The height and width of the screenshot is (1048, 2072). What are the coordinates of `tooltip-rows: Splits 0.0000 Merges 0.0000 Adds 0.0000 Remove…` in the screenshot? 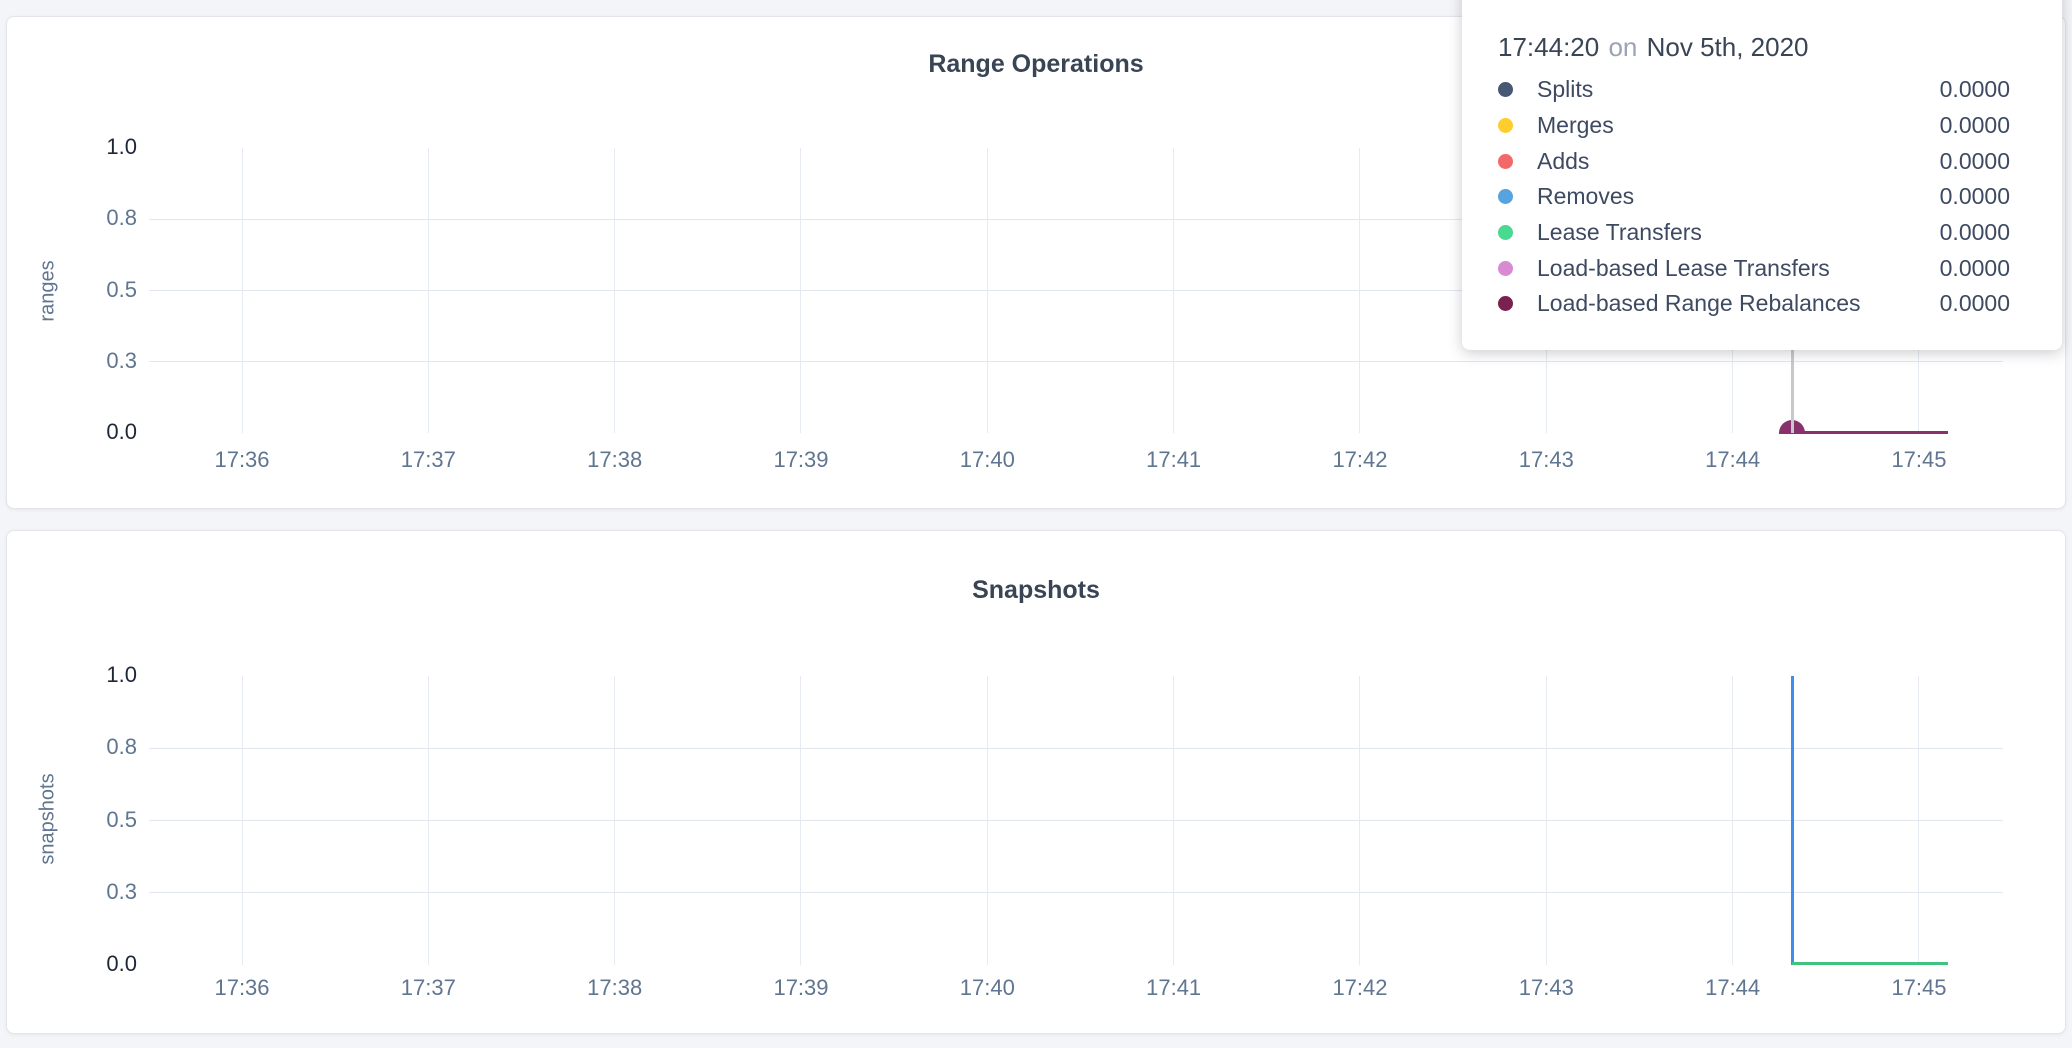 It's located at (1754, 197).